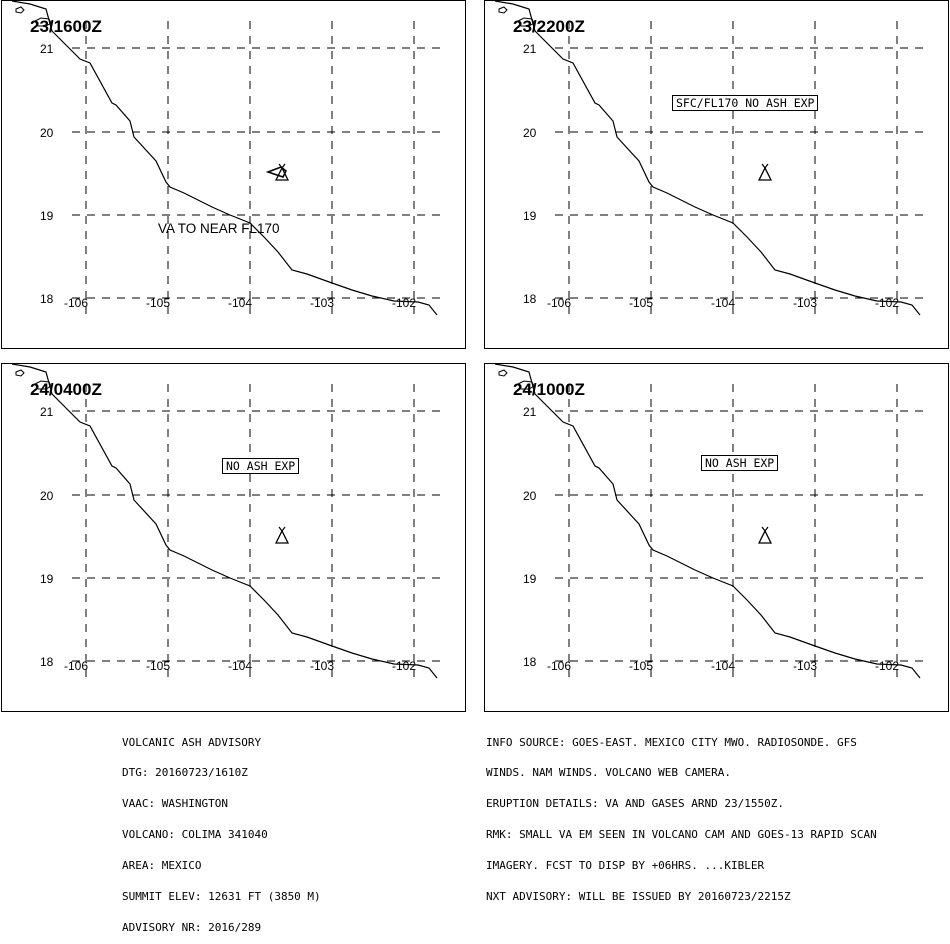 The width and height of the screenshot is (950, 944). Describe the element at coordinates (219, 228) in the screenshot. I see `ash-height-text: VA TO NEAR FL170` at that location.